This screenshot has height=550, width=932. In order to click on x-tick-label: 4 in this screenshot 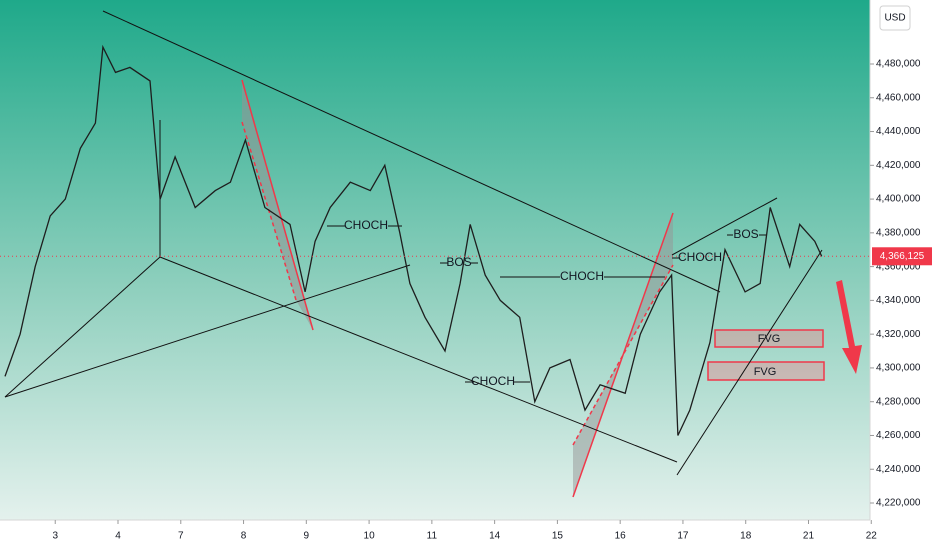, I will do `click(118, 536)`.